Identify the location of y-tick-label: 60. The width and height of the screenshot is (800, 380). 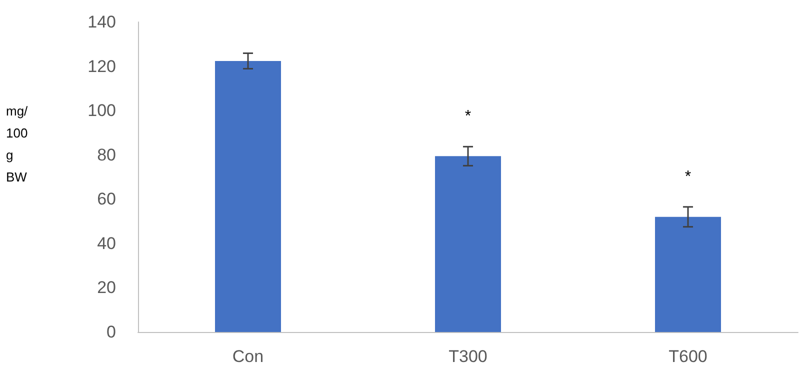
(106, 199).